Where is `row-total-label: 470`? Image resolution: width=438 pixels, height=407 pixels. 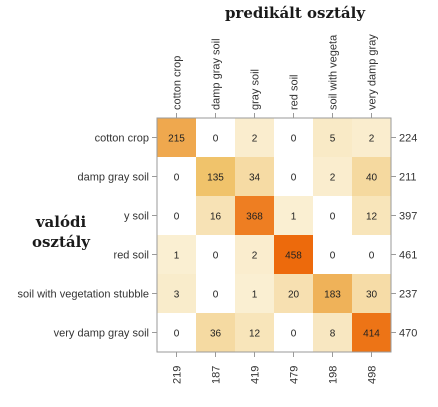 row-total-label: 470 is located at coordinates (408, 334).